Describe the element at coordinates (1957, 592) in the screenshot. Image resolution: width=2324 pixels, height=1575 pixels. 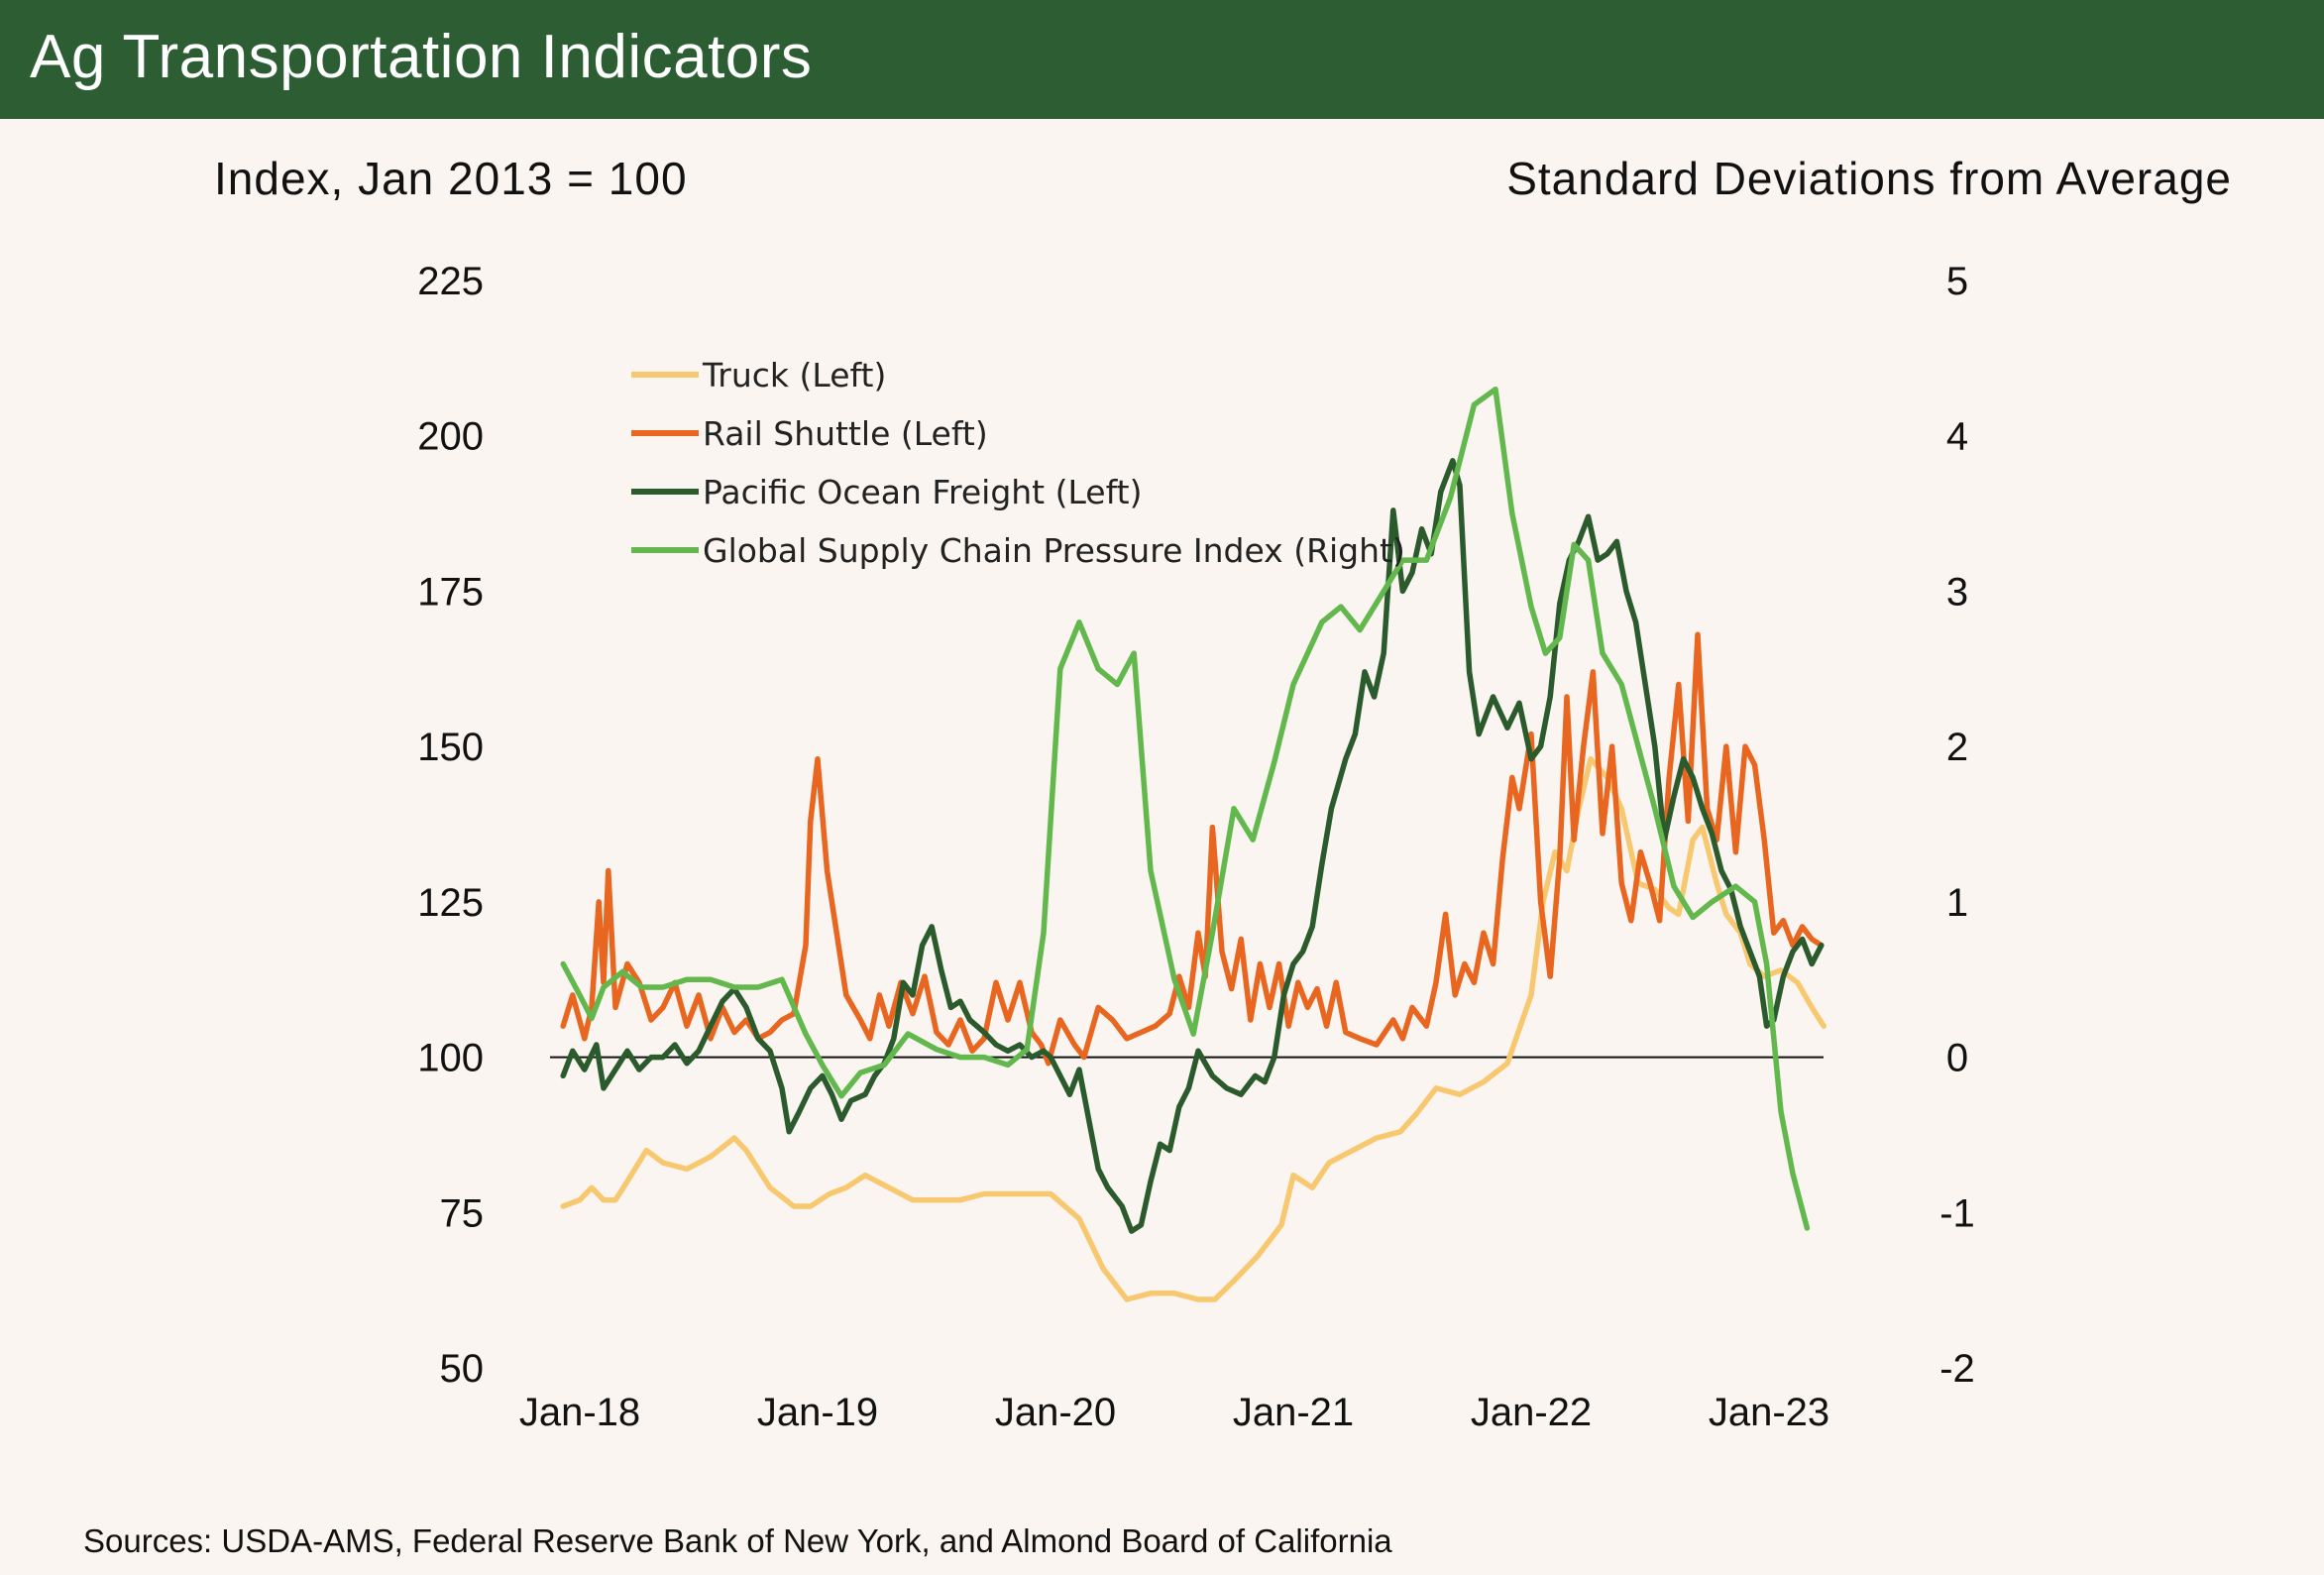
I see `right-tick-label: 3` at that location.